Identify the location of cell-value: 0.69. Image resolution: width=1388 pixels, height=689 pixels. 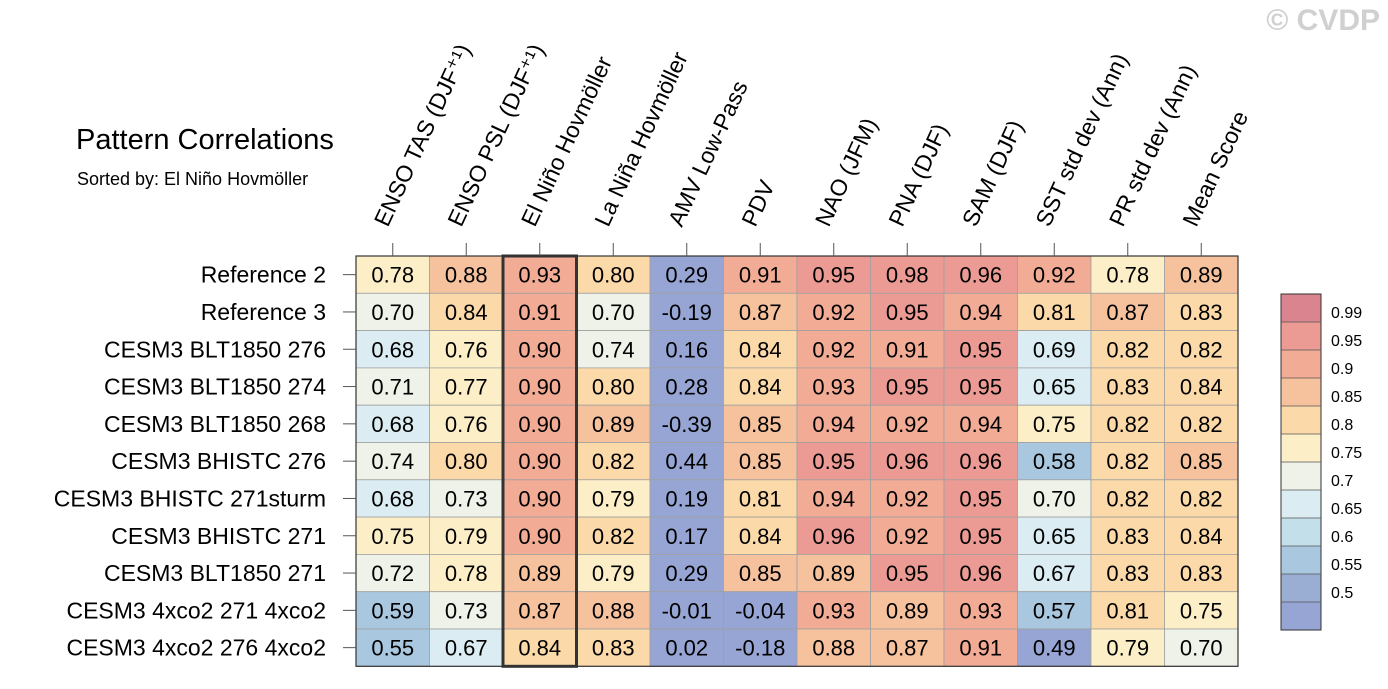
(1054, 349).